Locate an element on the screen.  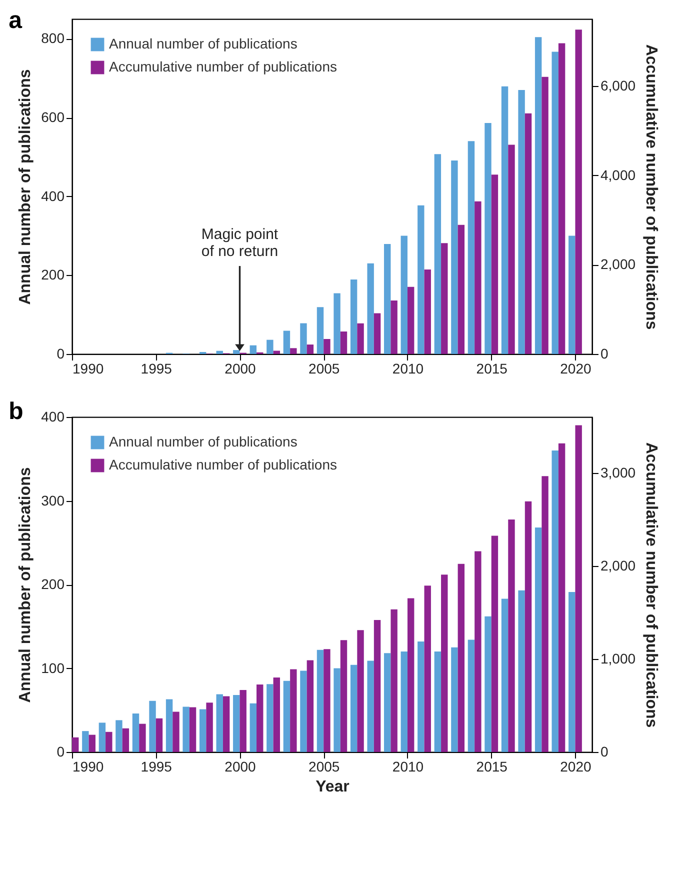
y2-tick-label: 1,000 is located at coordinates (618, 658).